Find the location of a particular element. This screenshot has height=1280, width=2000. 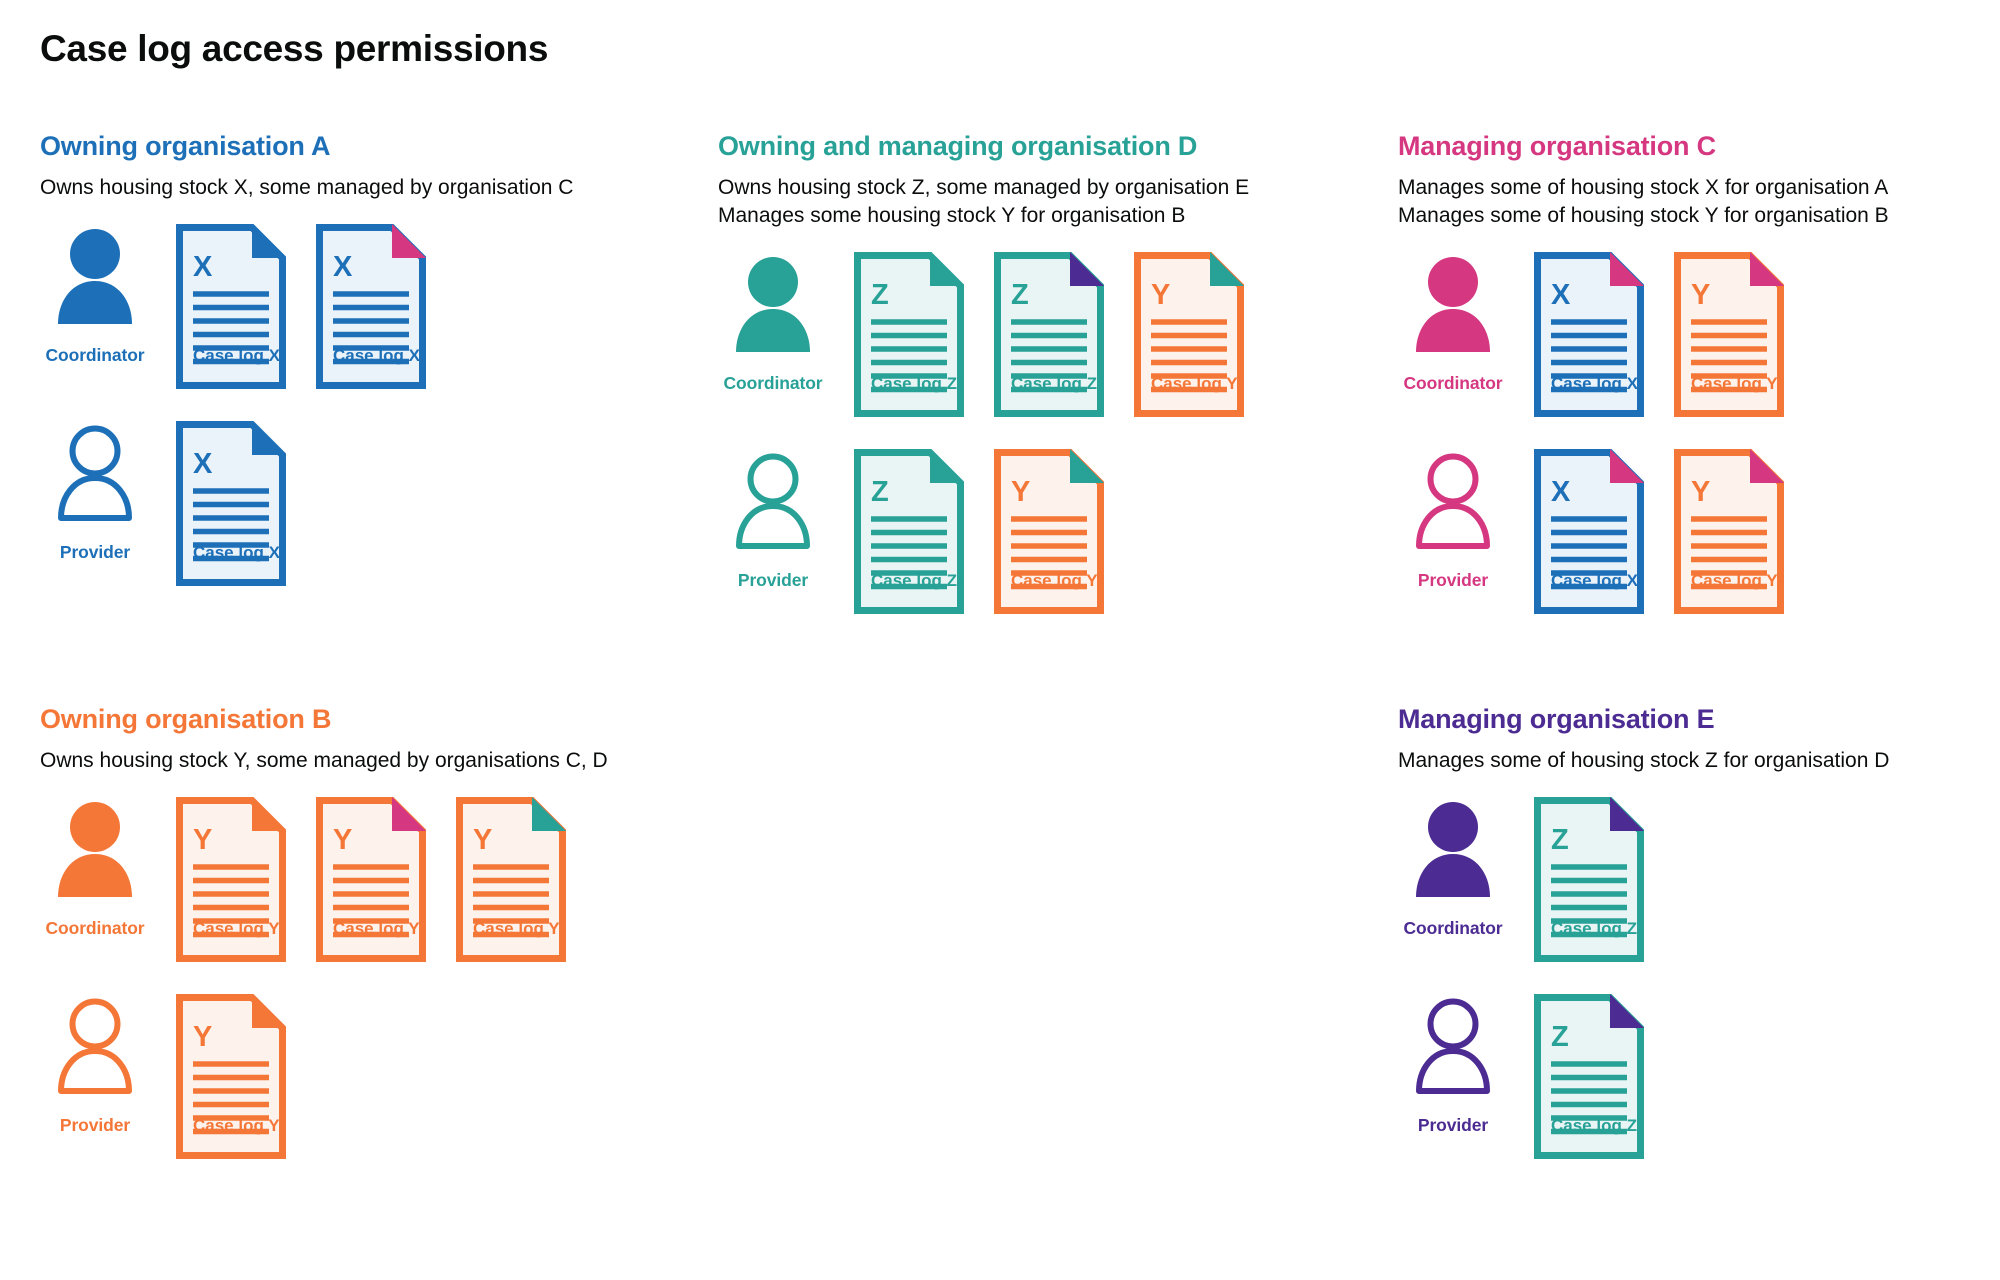

svg-text: Case log X1 is located at coordinates (239, 552).